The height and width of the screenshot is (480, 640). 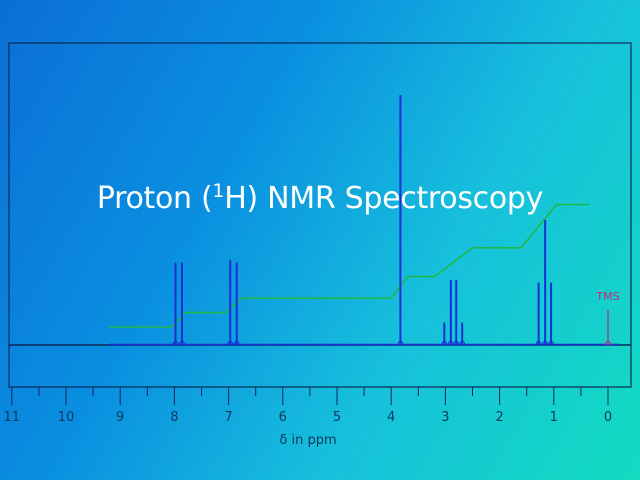 I want to click on x-tick-label: 7, so click(x=228, y=417).